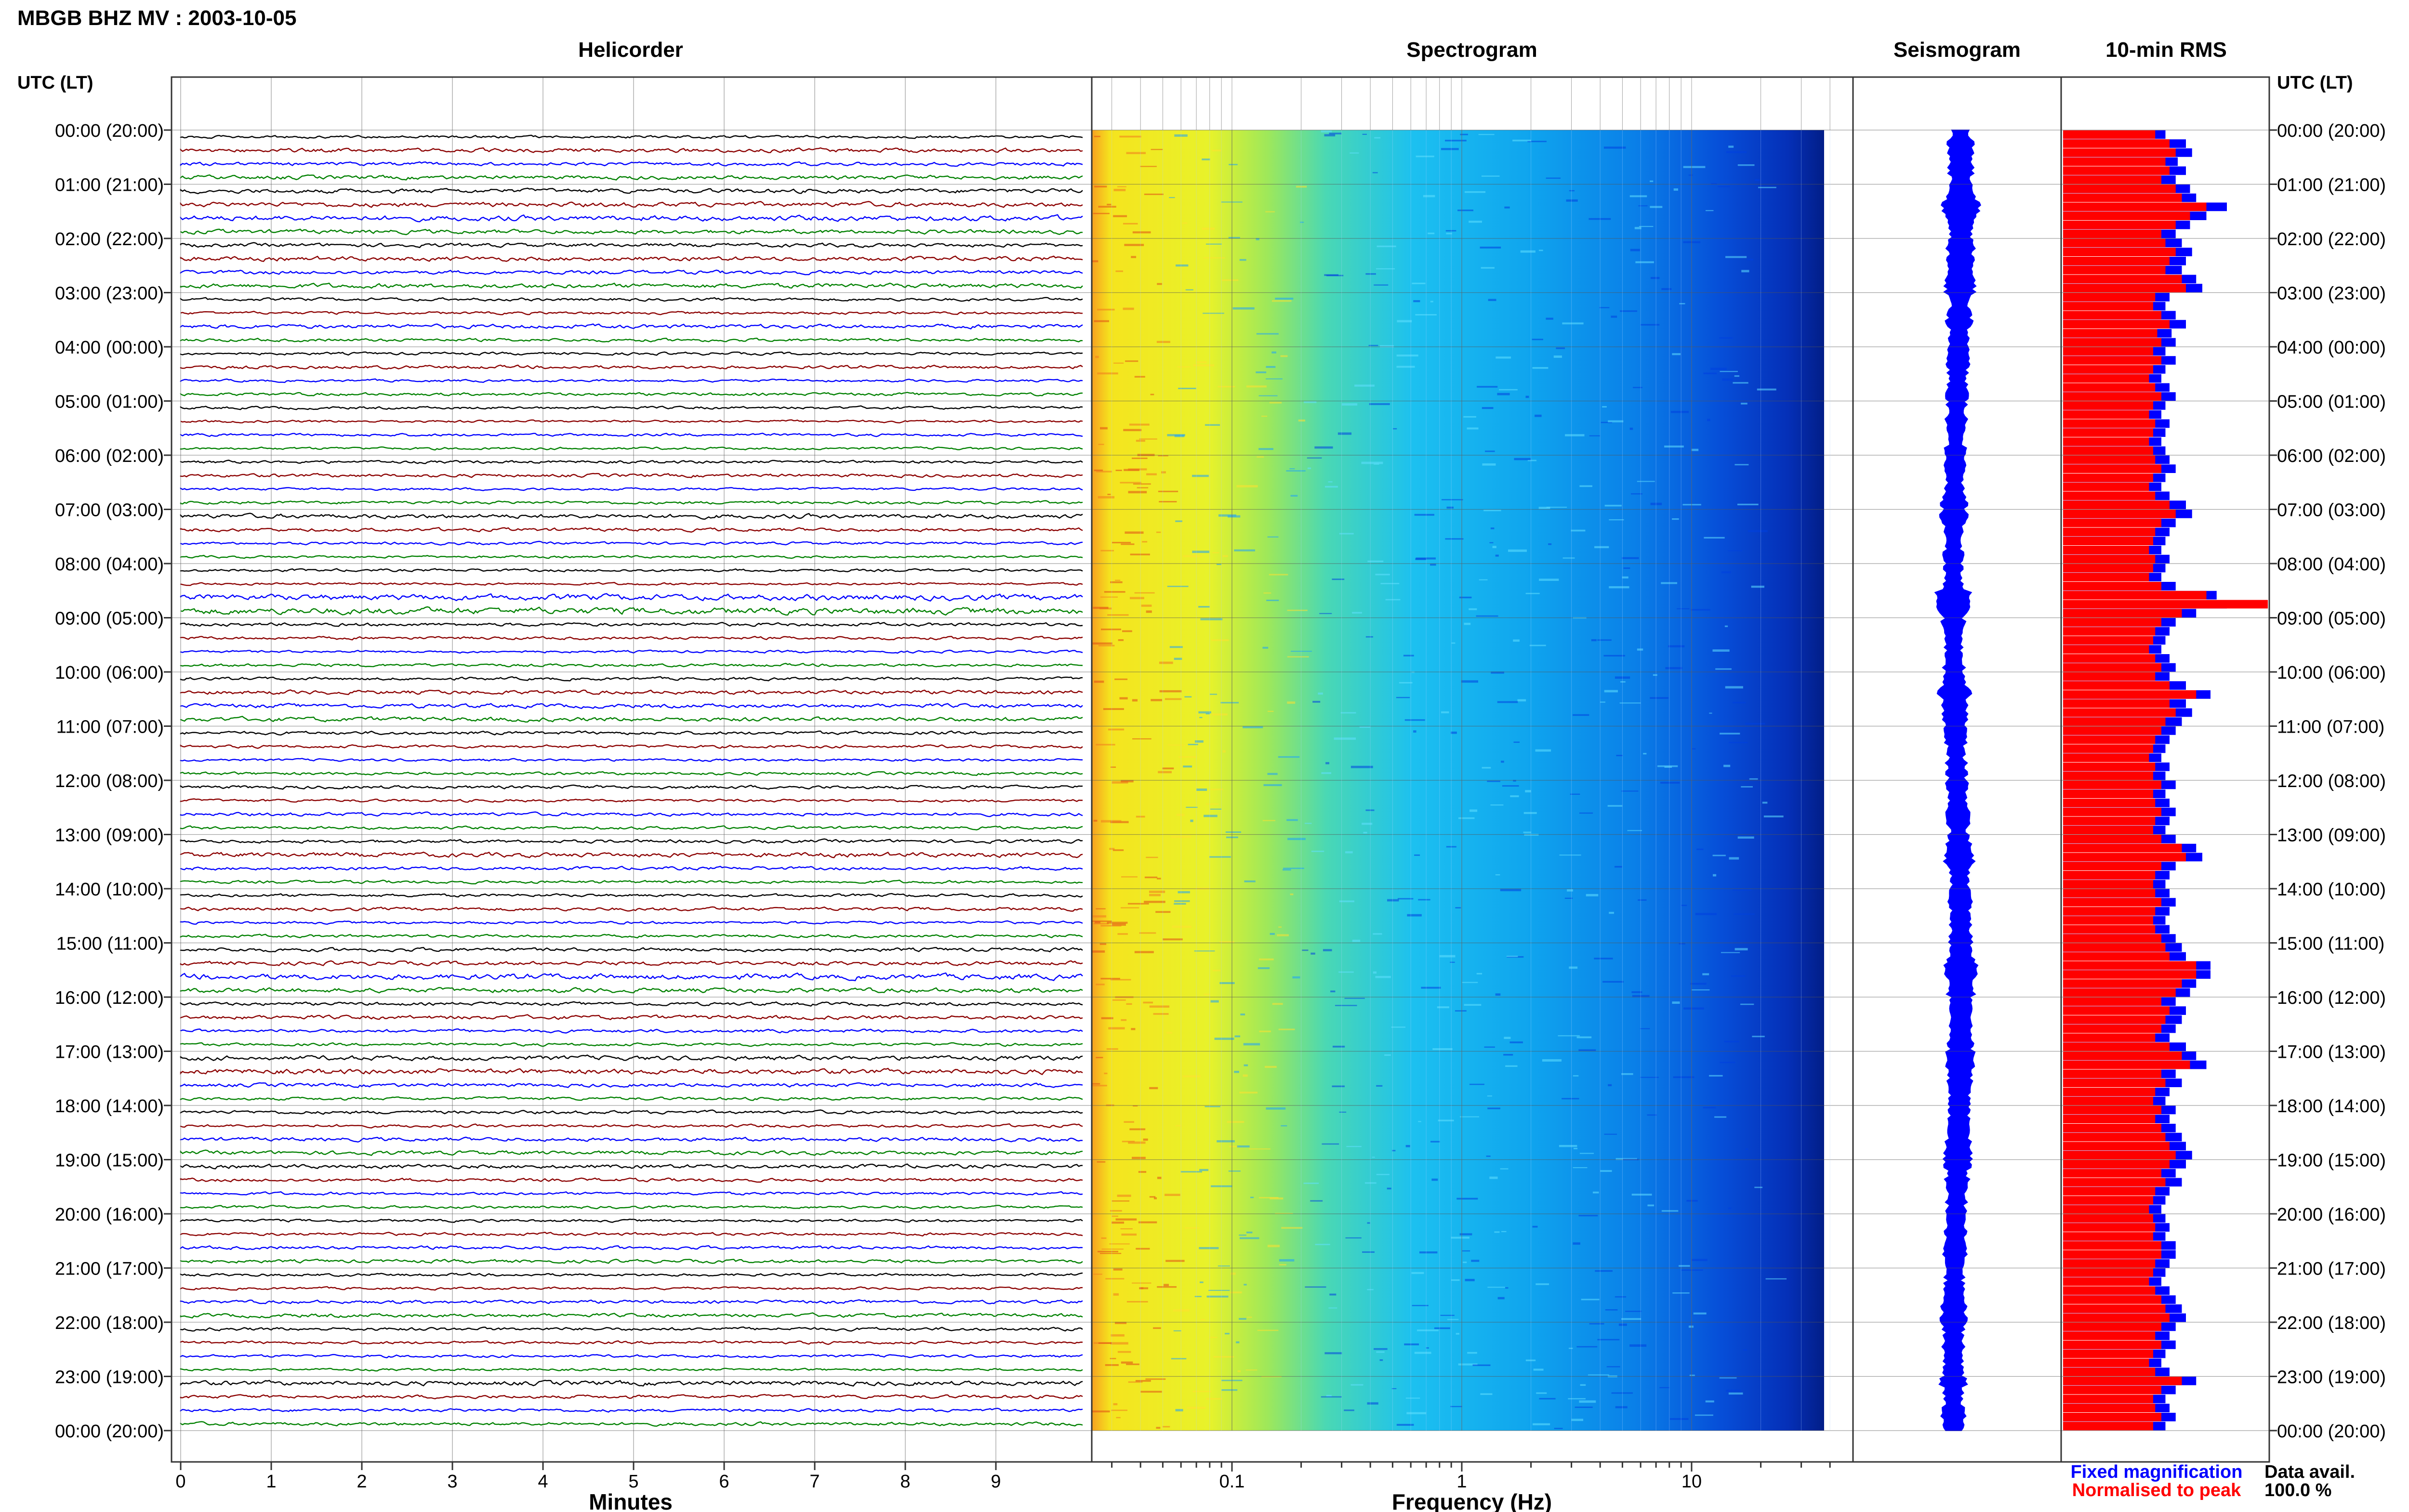 The height and width of the screenshot is (1512, 2409). What do you see at coordinates (996, 1482) in the screenshot?
I see `minute-tick-label: 9` at bounding box center [996, 1482].